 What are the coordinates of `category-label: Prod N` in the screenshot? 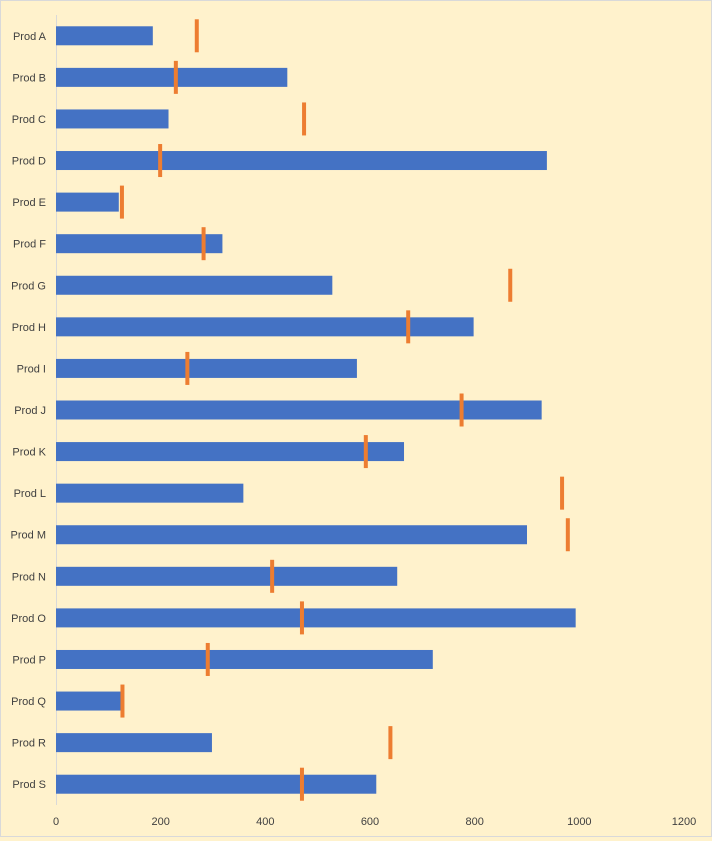 It's located at (29, 577).